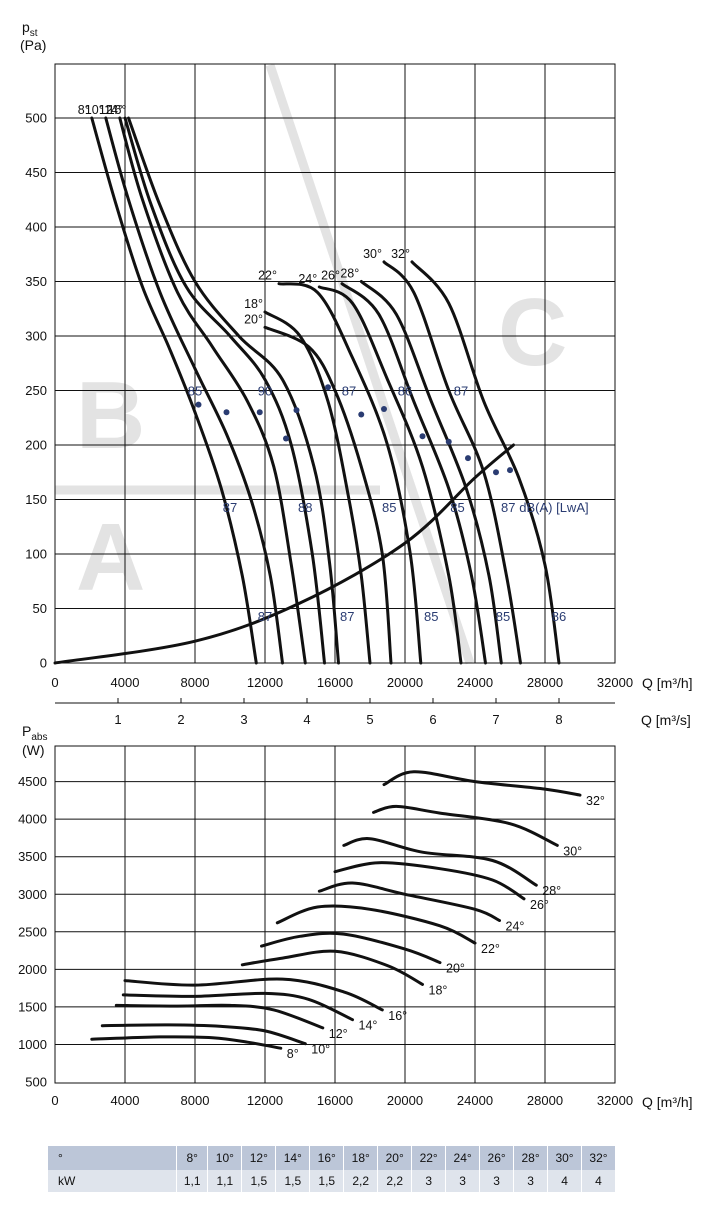 The image size is (712, 1213). What do you see at coordinates (33, 45) in the screenshot?
I see `y-axis-unit: (Pa)` at bounding box center [33, 45].